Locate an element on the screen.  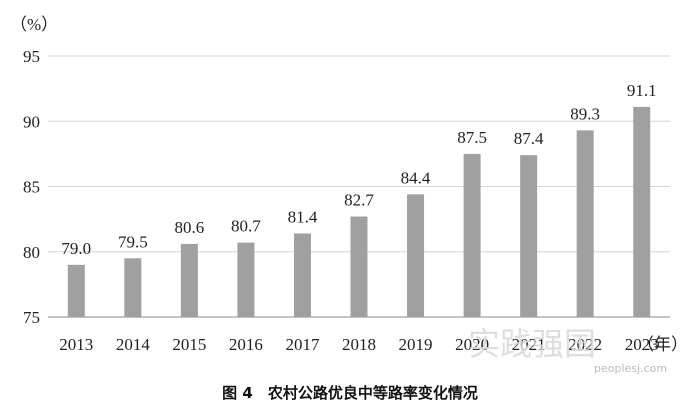
watermark: 实践强国 peoplesj.com is located at coordinates (567, 350).